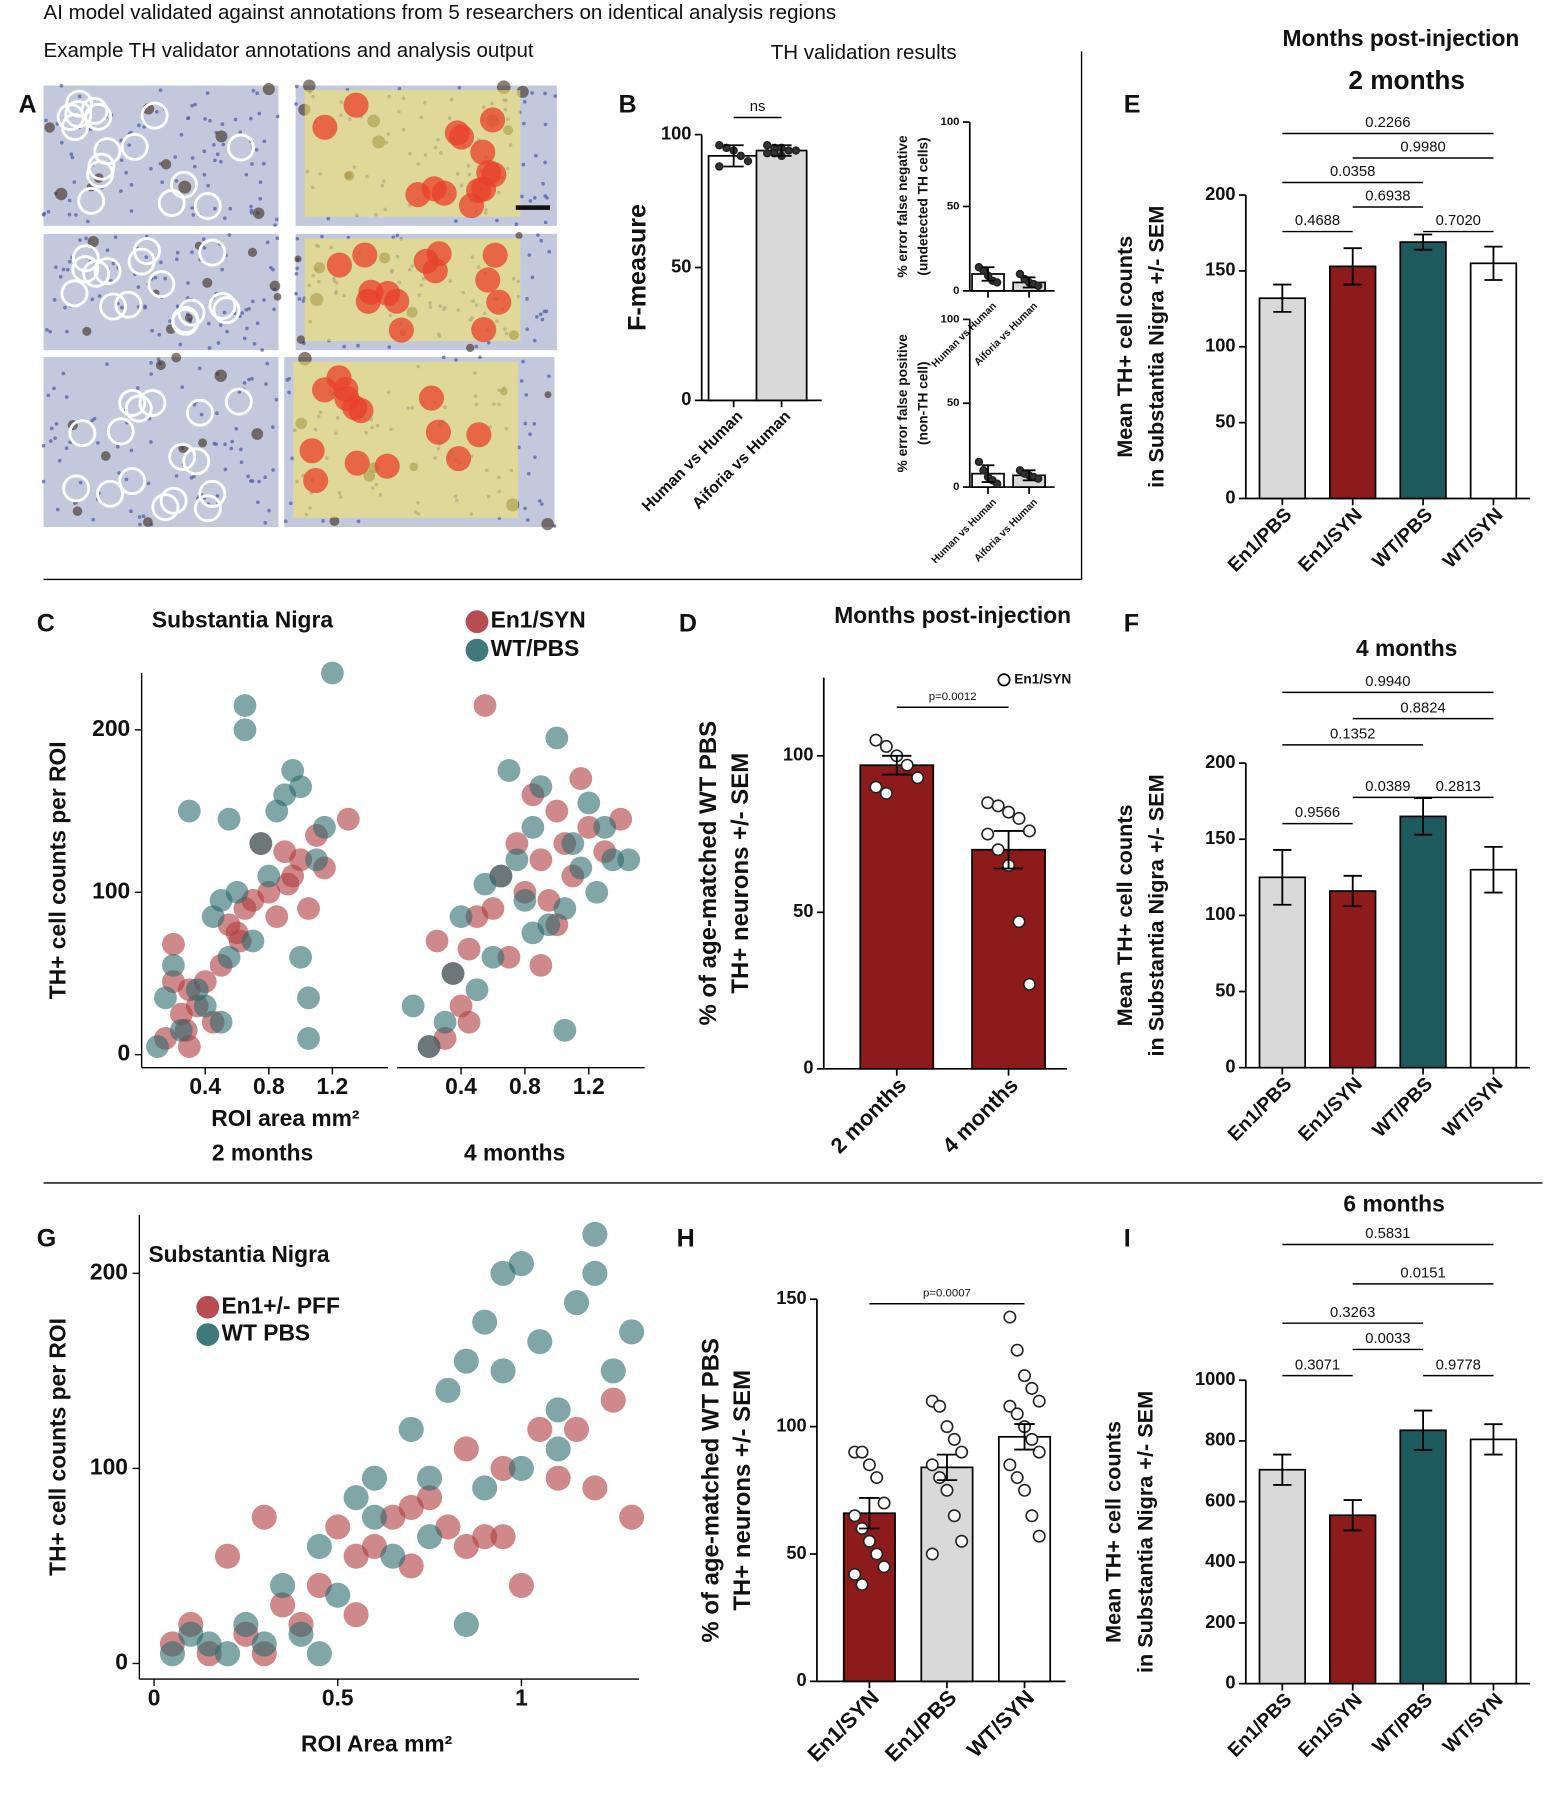 This screenshot has height=1800, width=1554. Describe the element at coordinates (205, 1086) in the screenshot. I see `x-tick-label: 0.4` at that location.